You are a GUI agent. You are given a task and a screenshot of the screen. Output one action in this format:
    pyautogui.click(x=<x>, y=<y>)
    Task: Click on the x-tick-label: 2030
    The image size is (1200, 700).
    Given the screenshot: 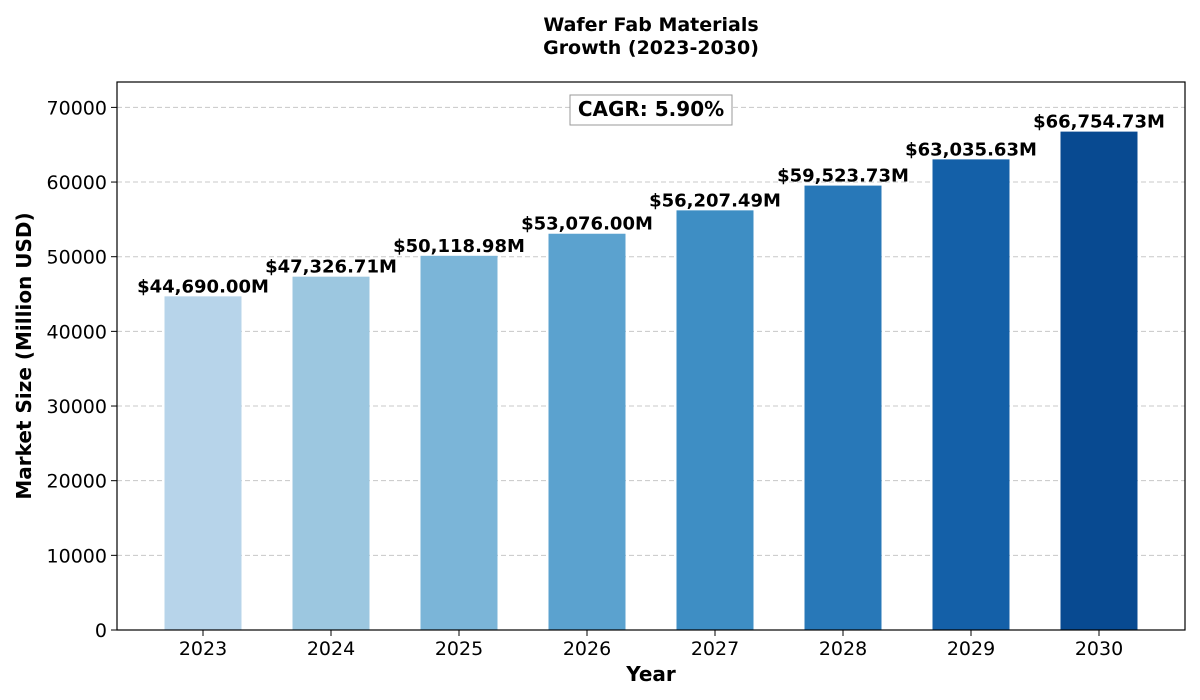 What is the action you would take?
    pyautogui.click(x=1099, y=649)
    